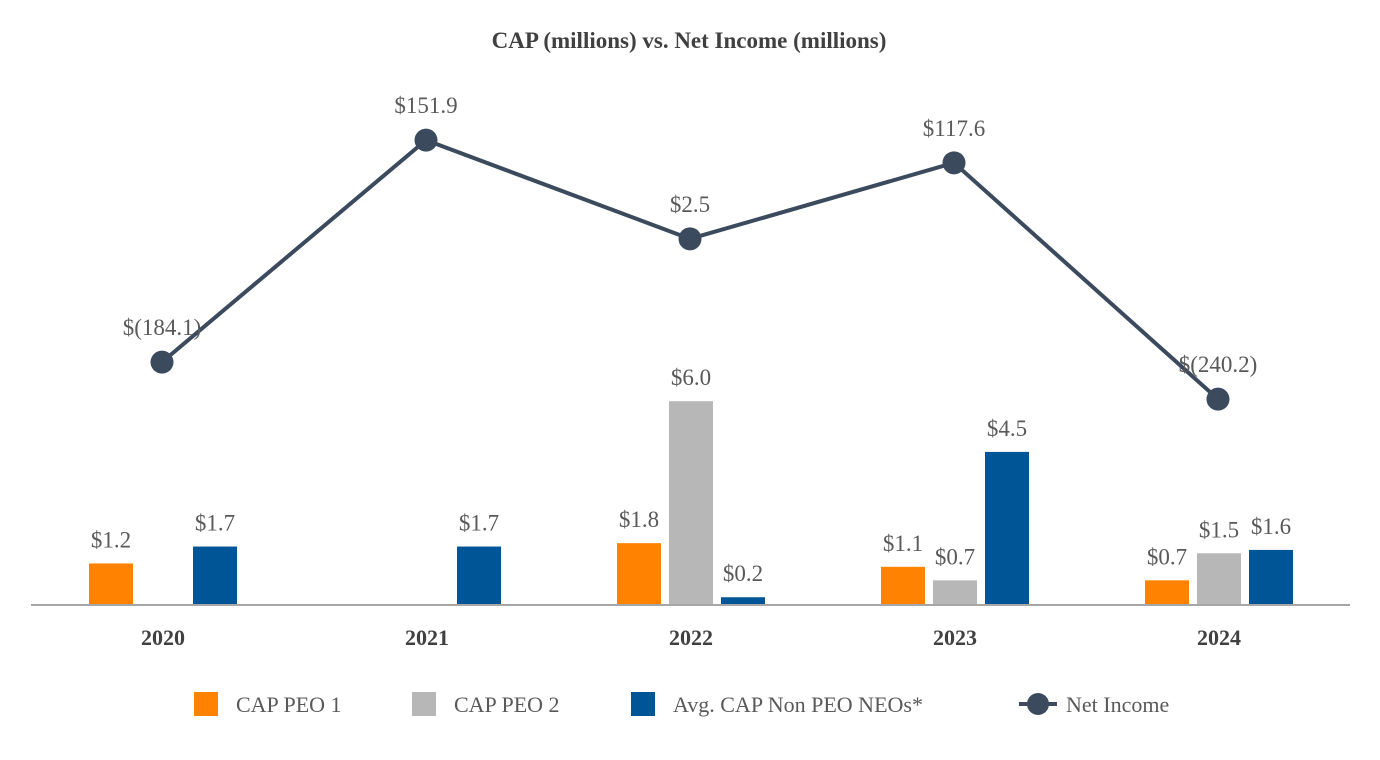 The image size is (1380, 760). I want to click on category-label-2020: 2020, so click(163, 637).